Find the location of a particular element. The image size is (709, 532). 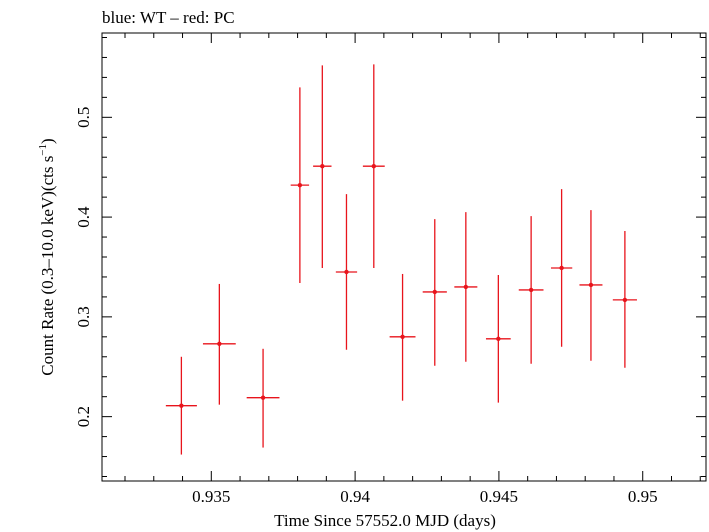

x-axis-label: Time Since 57552.0 MJD (days) is located at coordinates (385, 520).